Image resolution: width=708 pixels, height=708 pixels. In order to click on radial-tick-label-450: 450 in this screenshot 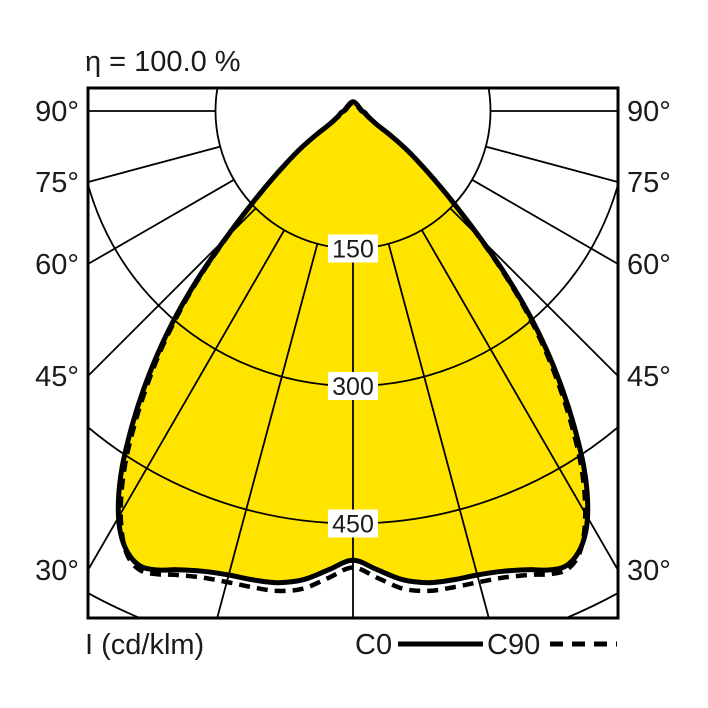, I will do `click(353, 525)`.